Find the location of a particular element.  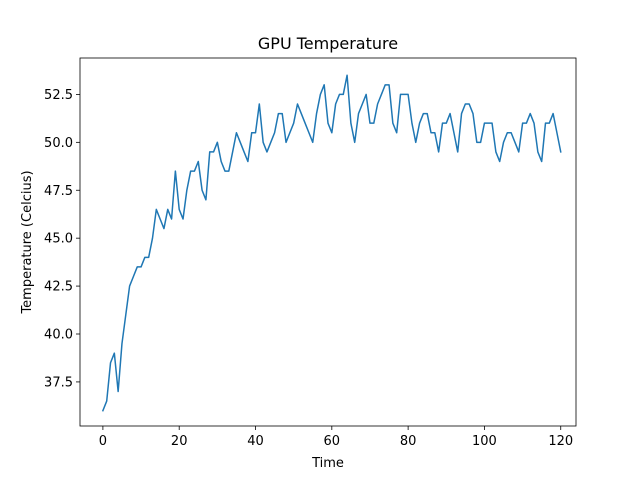

x-tick-label: 0 is located at coordinates (103, 441).